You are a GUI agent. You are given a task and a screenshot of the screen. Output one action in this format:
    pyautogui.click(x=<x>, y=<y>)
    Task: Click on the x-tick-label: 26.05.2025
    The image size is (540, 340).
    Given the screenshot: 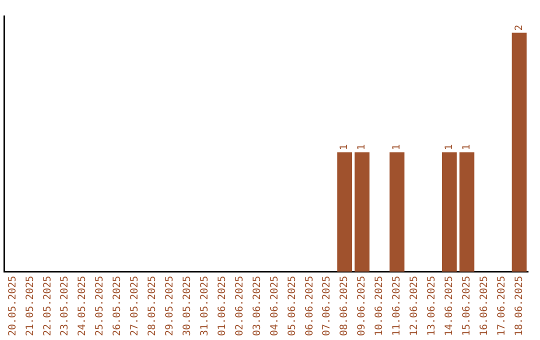 What is the action you would take?
    pyautogui.click(x=118, y=306)
    